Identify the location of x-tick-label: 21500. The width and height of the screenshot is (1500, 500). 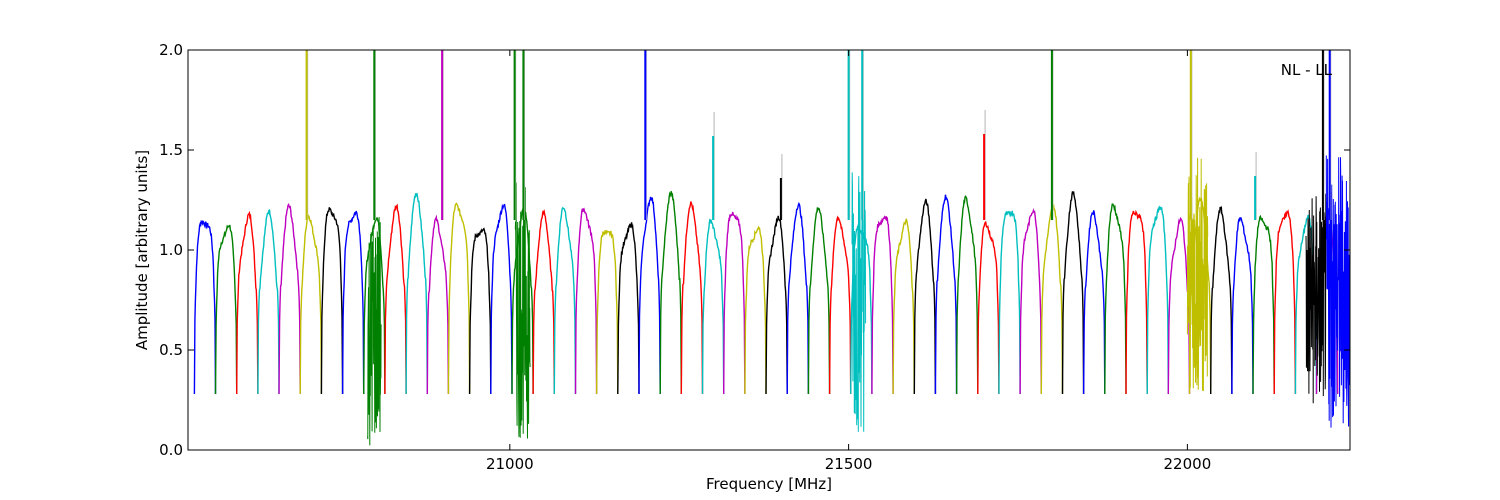
(849, 464).